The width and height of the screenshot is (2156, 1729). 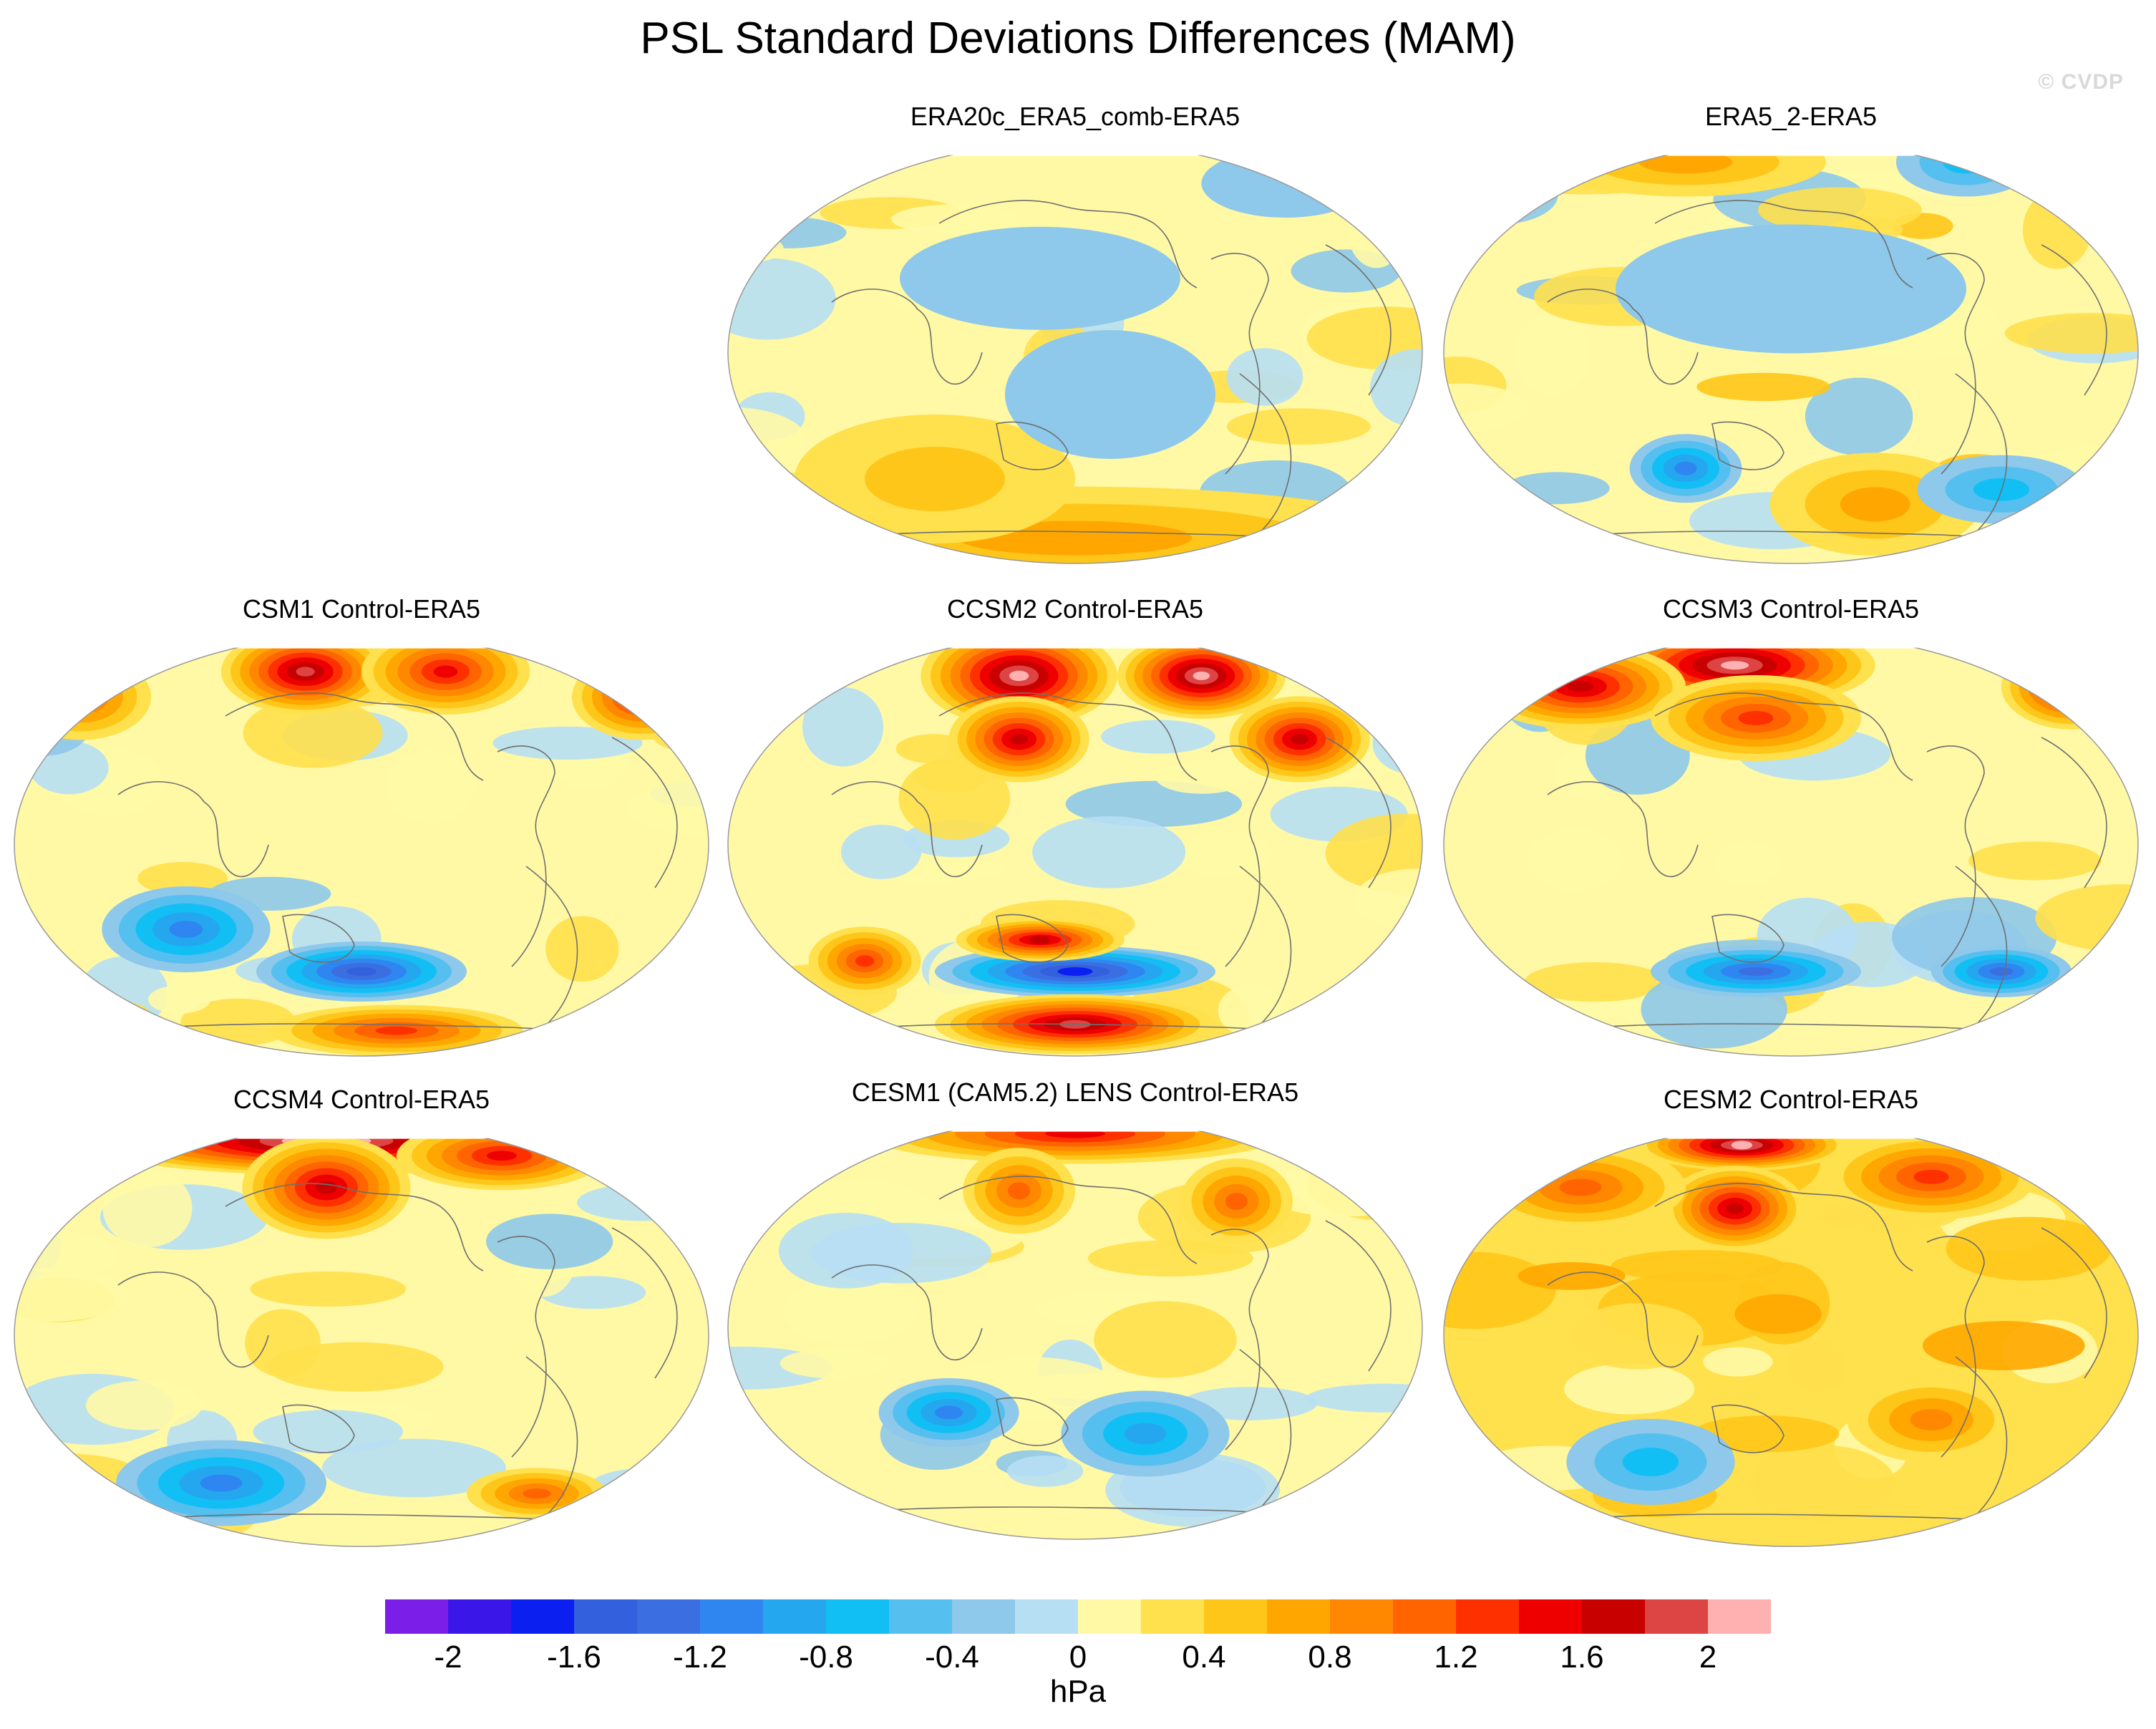 I want to click on colorbar-tick-label: 2, so click(x=1708, y=1657).